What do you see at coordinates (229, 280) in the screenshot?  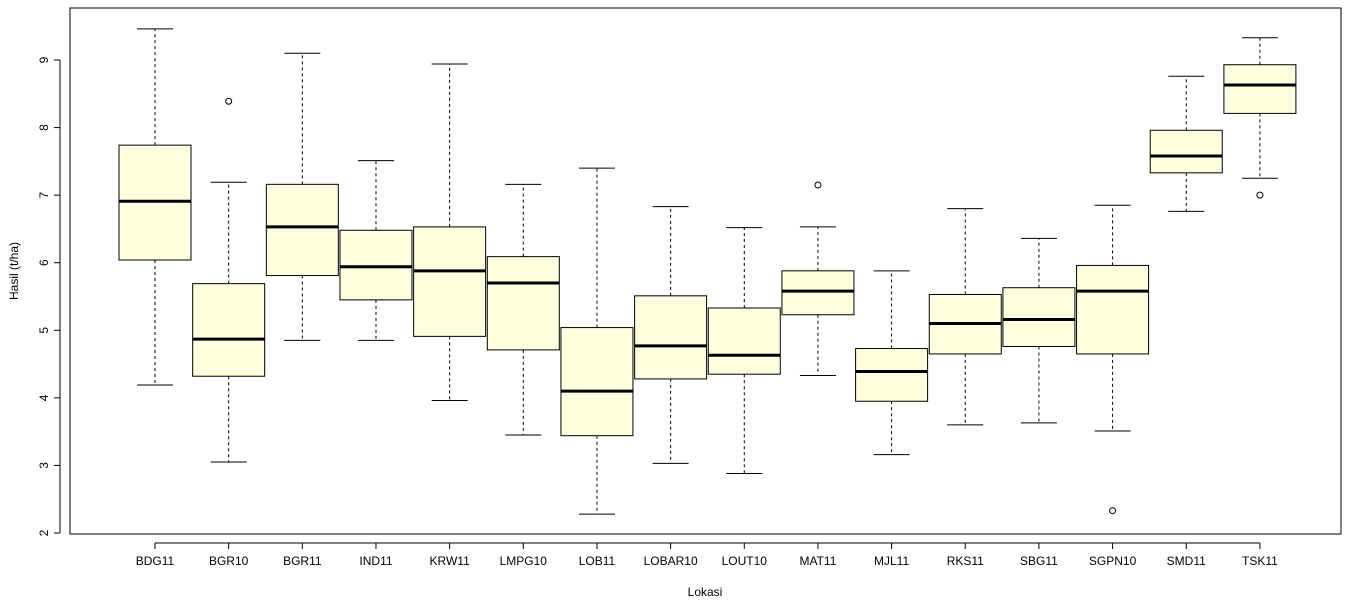 I see `box-bgr10` at bounding box center [229, 280].